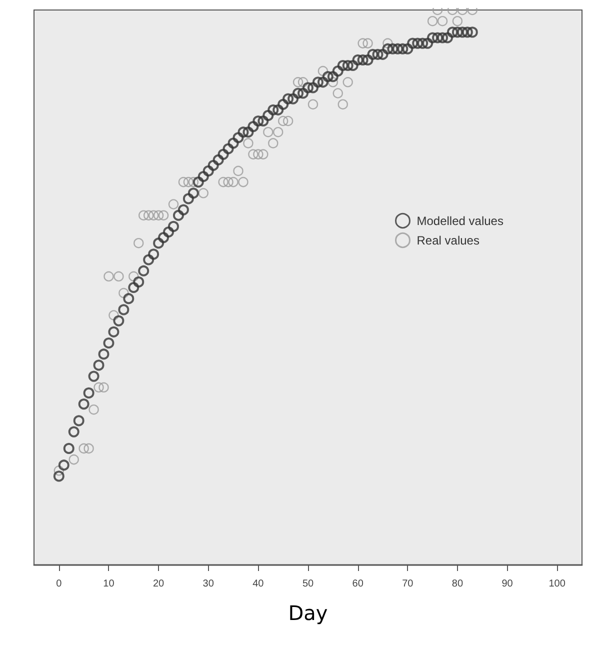 The height and width of the screenshot is (650, 596). What do you see at coordinates (358, 584) in the screenshot?
I see `x-tick-label: 60` at bounding box center [358, 584].